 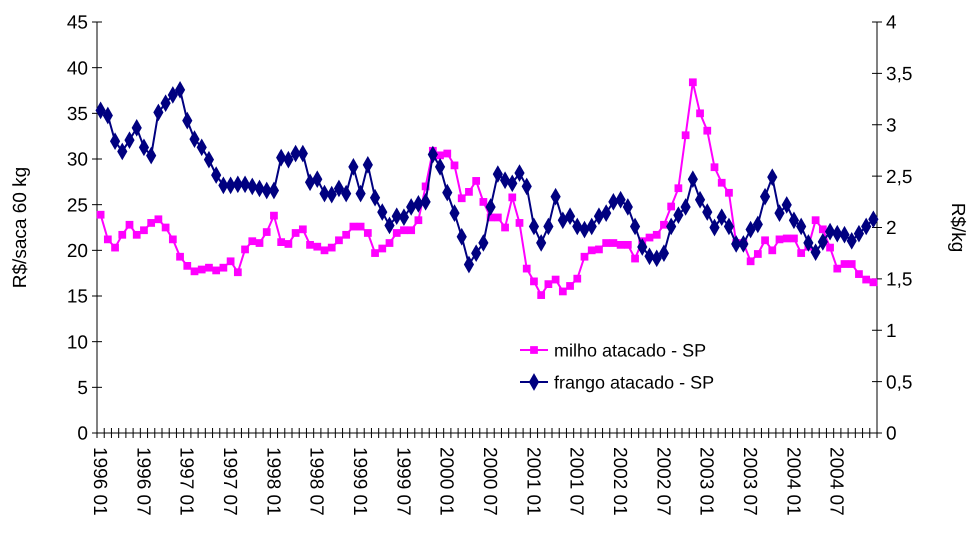 What do you see at coordinates (793, 481) in the screenshot?
I see `x-tick-label: 2004 01` at bounding box center [793, 481].